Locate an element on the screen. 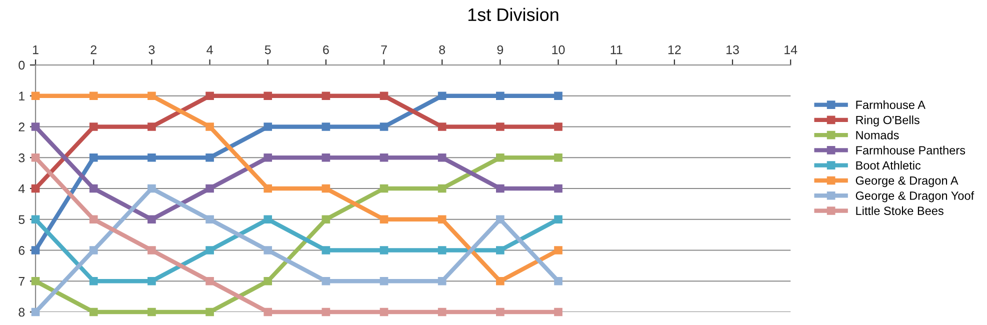  x-tick-label: 12 is located at coordinates (674, 49).